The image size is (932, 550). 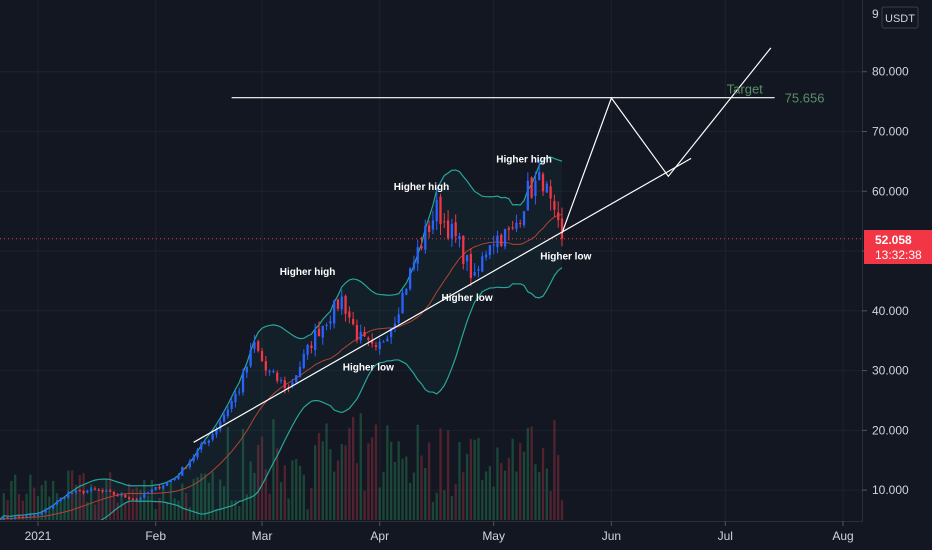 I want to click on pattern-annotation: Higher high, so click(x=524, y=160).